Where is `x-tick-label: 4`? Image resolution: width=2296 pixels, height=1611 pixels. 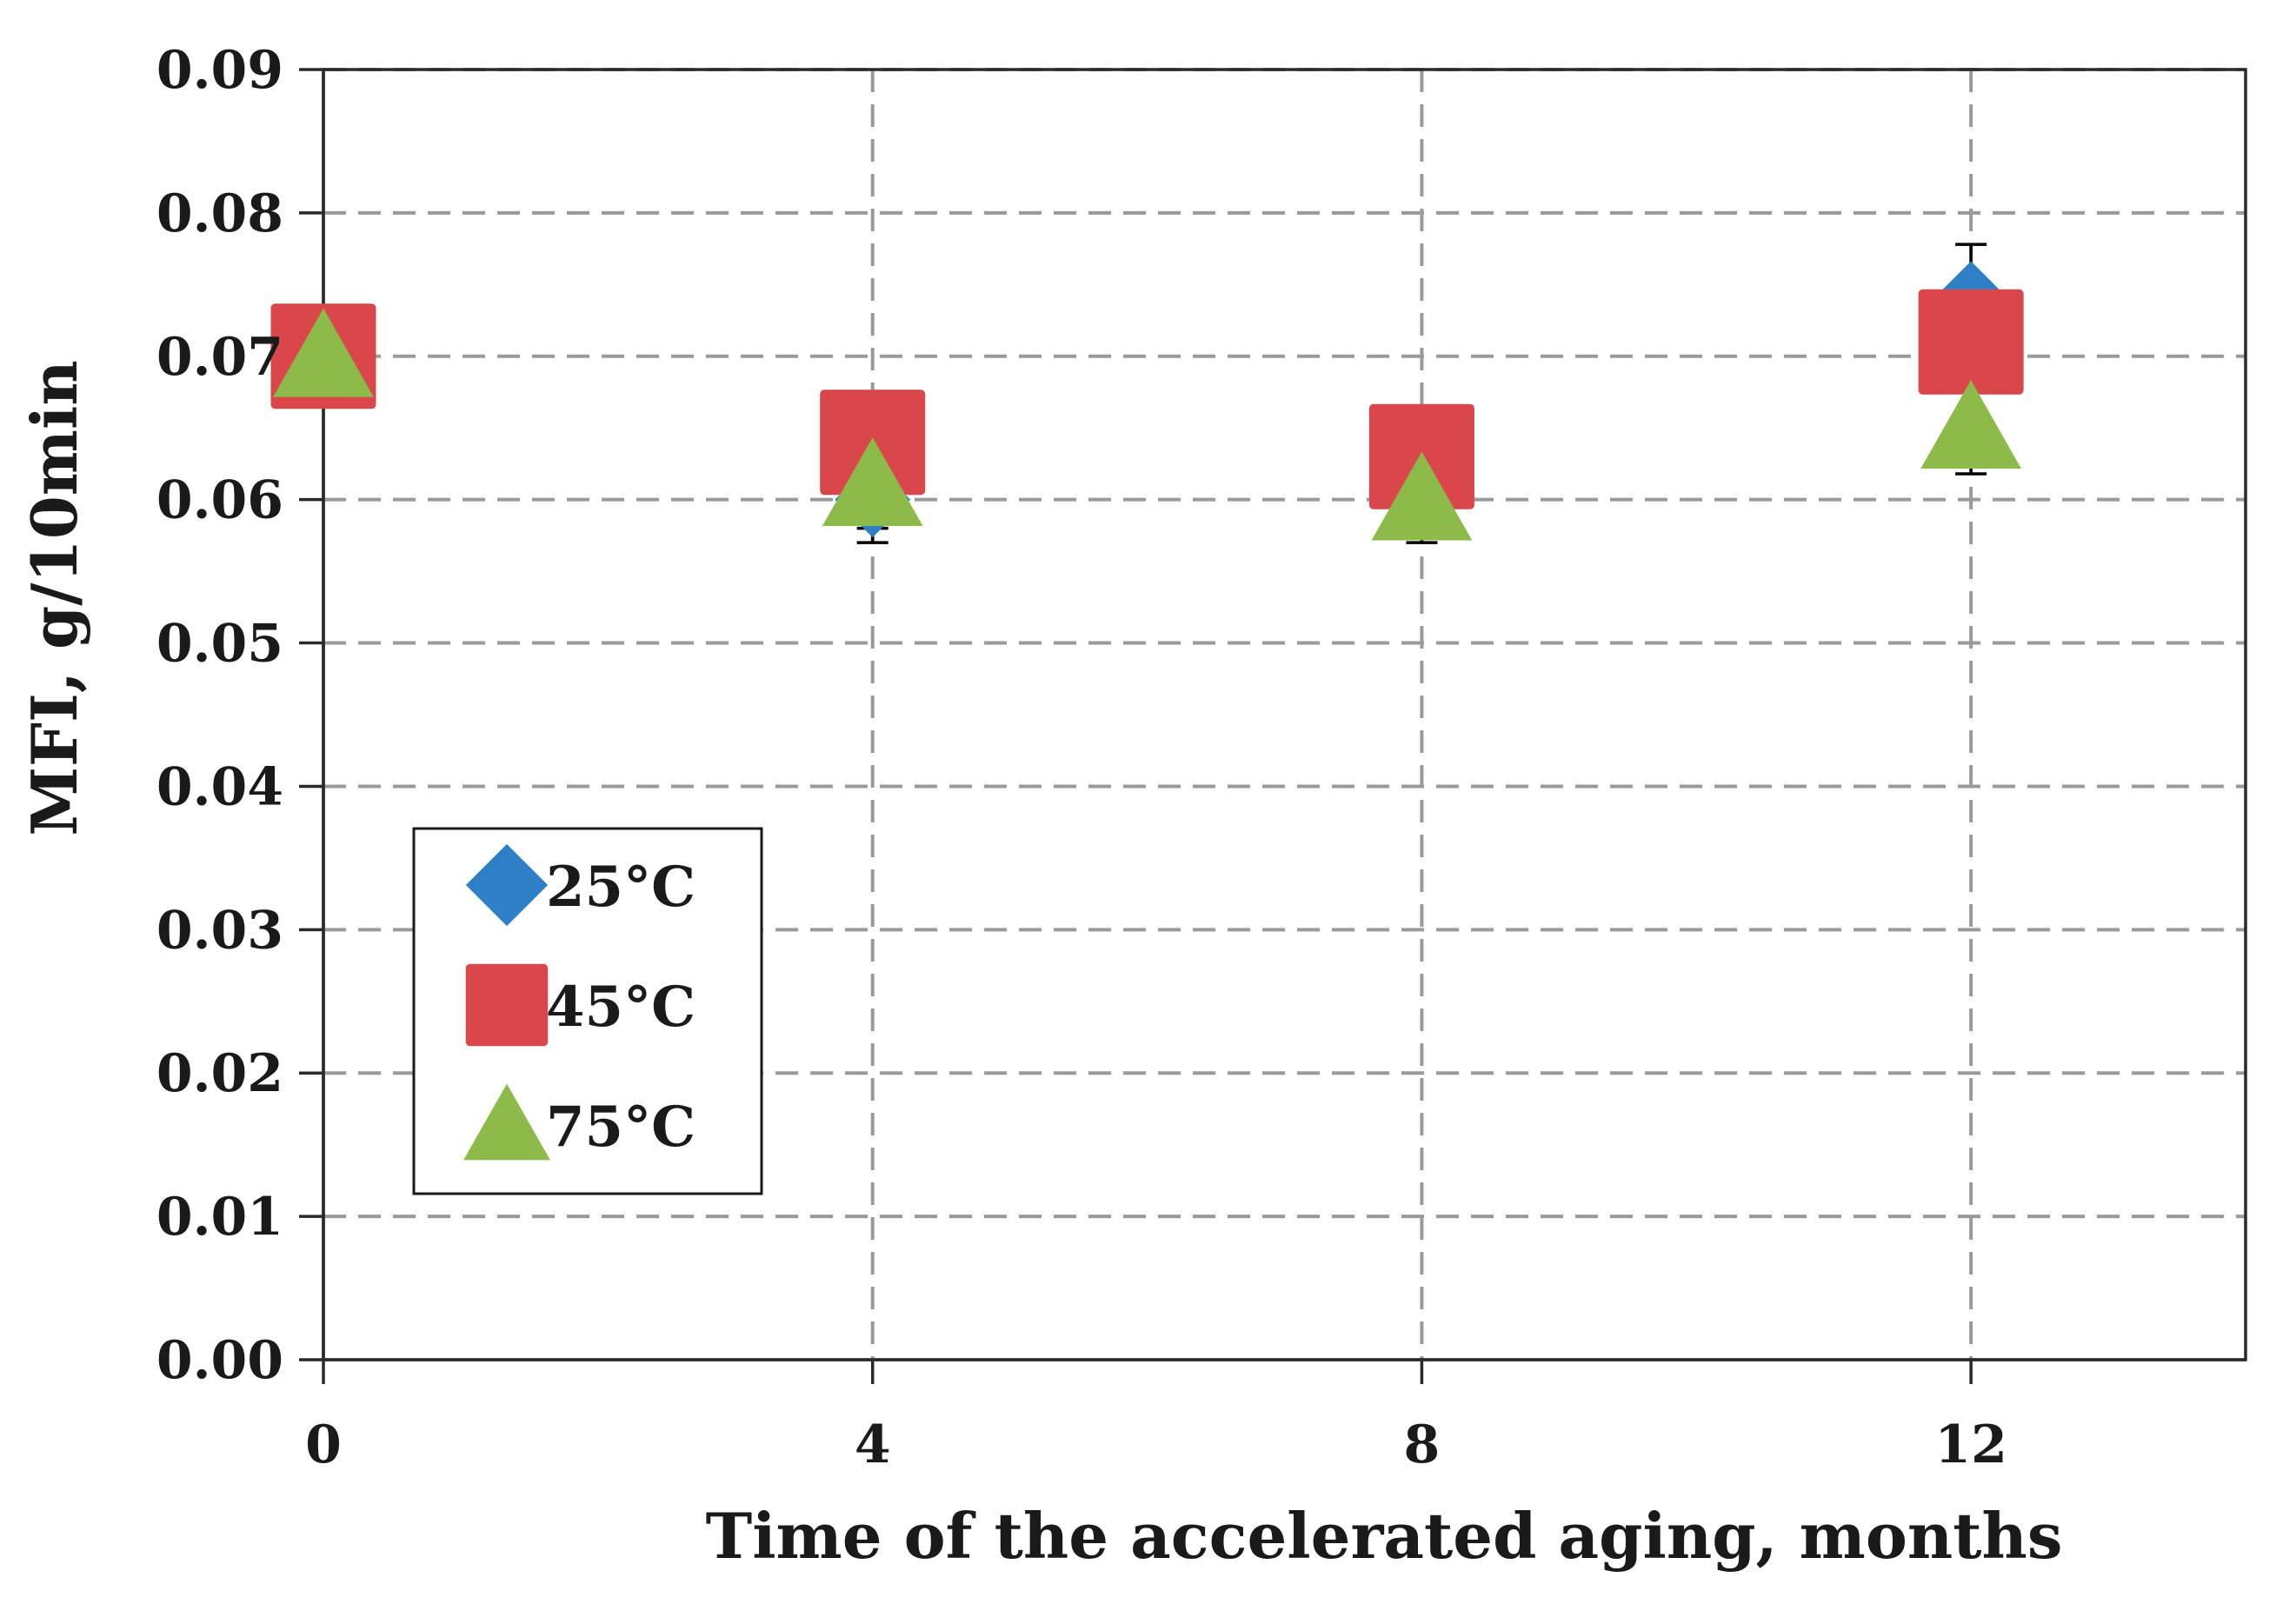
x-tick-label: 4 is located at coordinates (873, 1445).